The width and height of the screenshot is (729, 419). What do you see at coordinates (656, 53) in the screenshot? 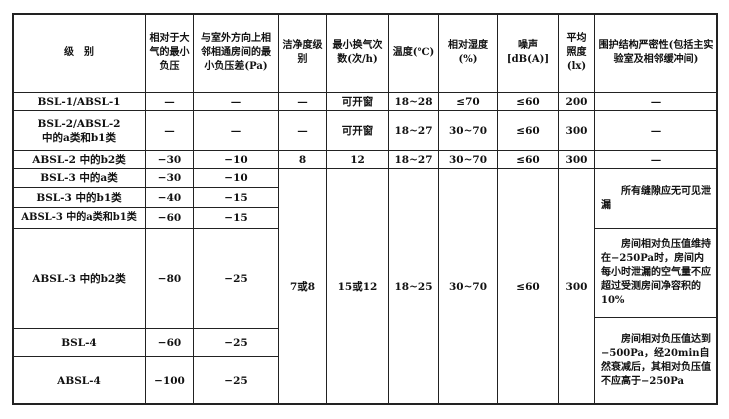
I see `header-tightness: 围护结构严密性(包括主实验室及相邻缓冲间)` at bounding box center [656, 53].